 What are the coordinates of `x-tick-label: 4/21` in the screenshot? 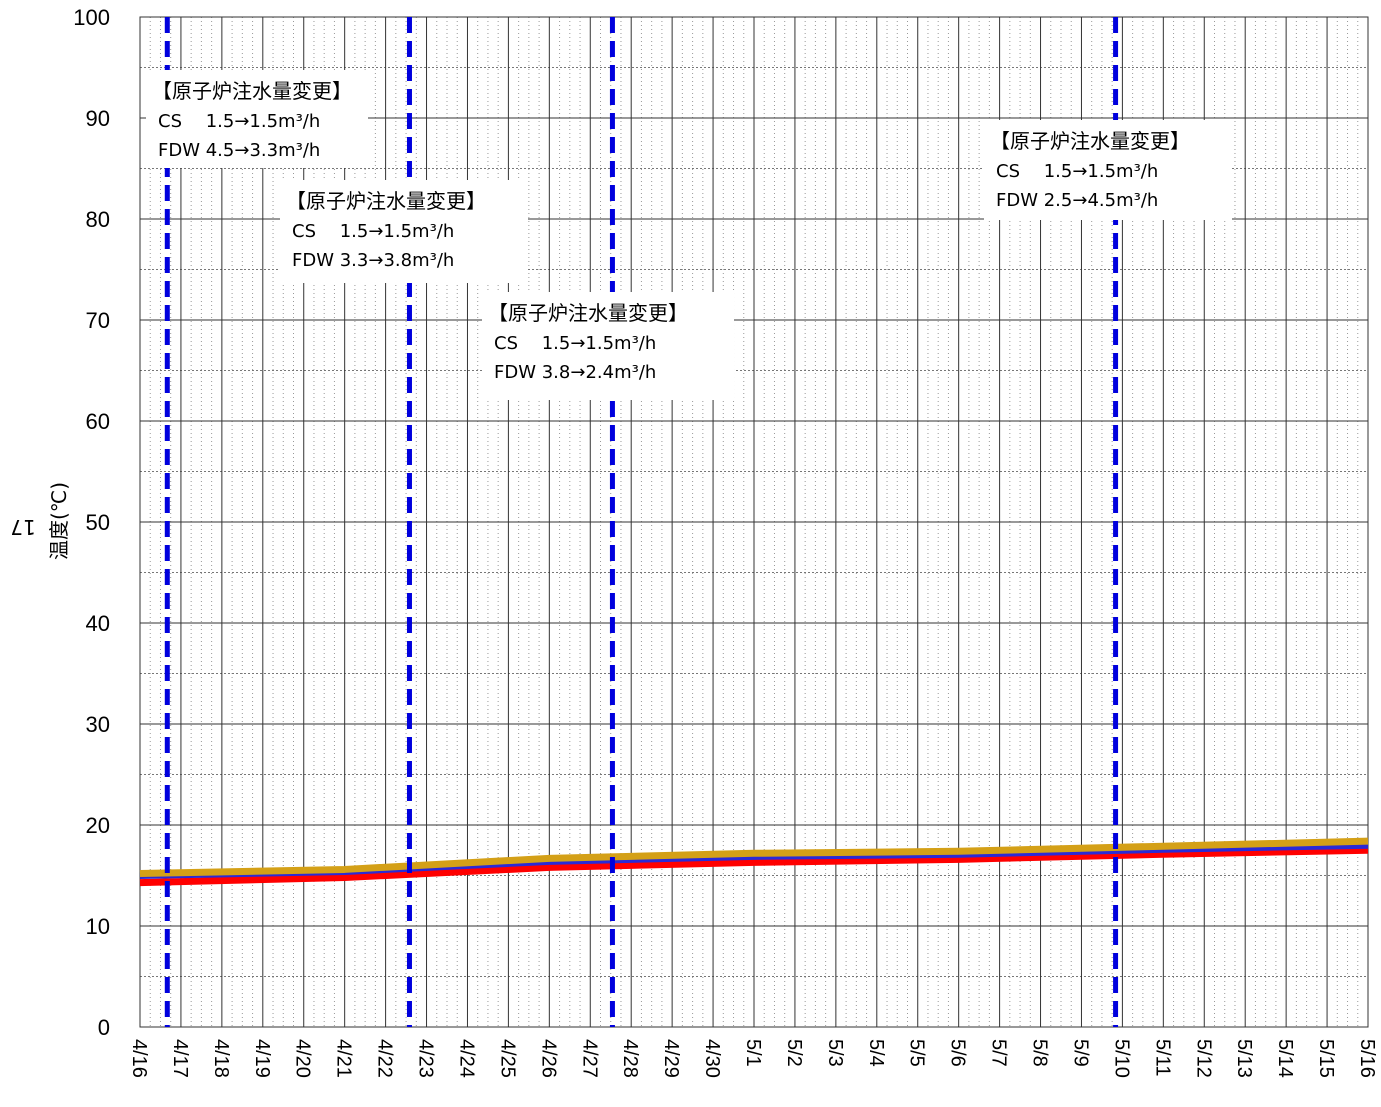 It's located at (344, 1058).